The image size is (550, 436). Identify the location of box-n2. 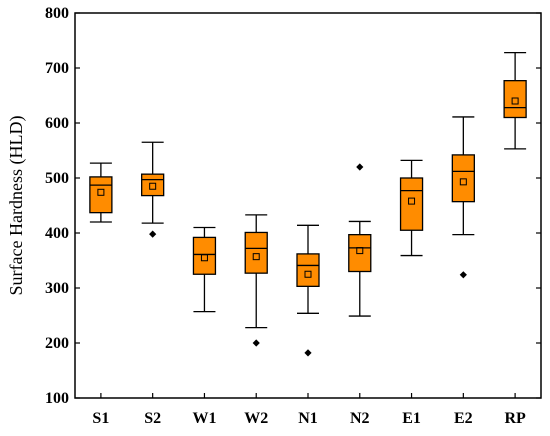
(360, 240).